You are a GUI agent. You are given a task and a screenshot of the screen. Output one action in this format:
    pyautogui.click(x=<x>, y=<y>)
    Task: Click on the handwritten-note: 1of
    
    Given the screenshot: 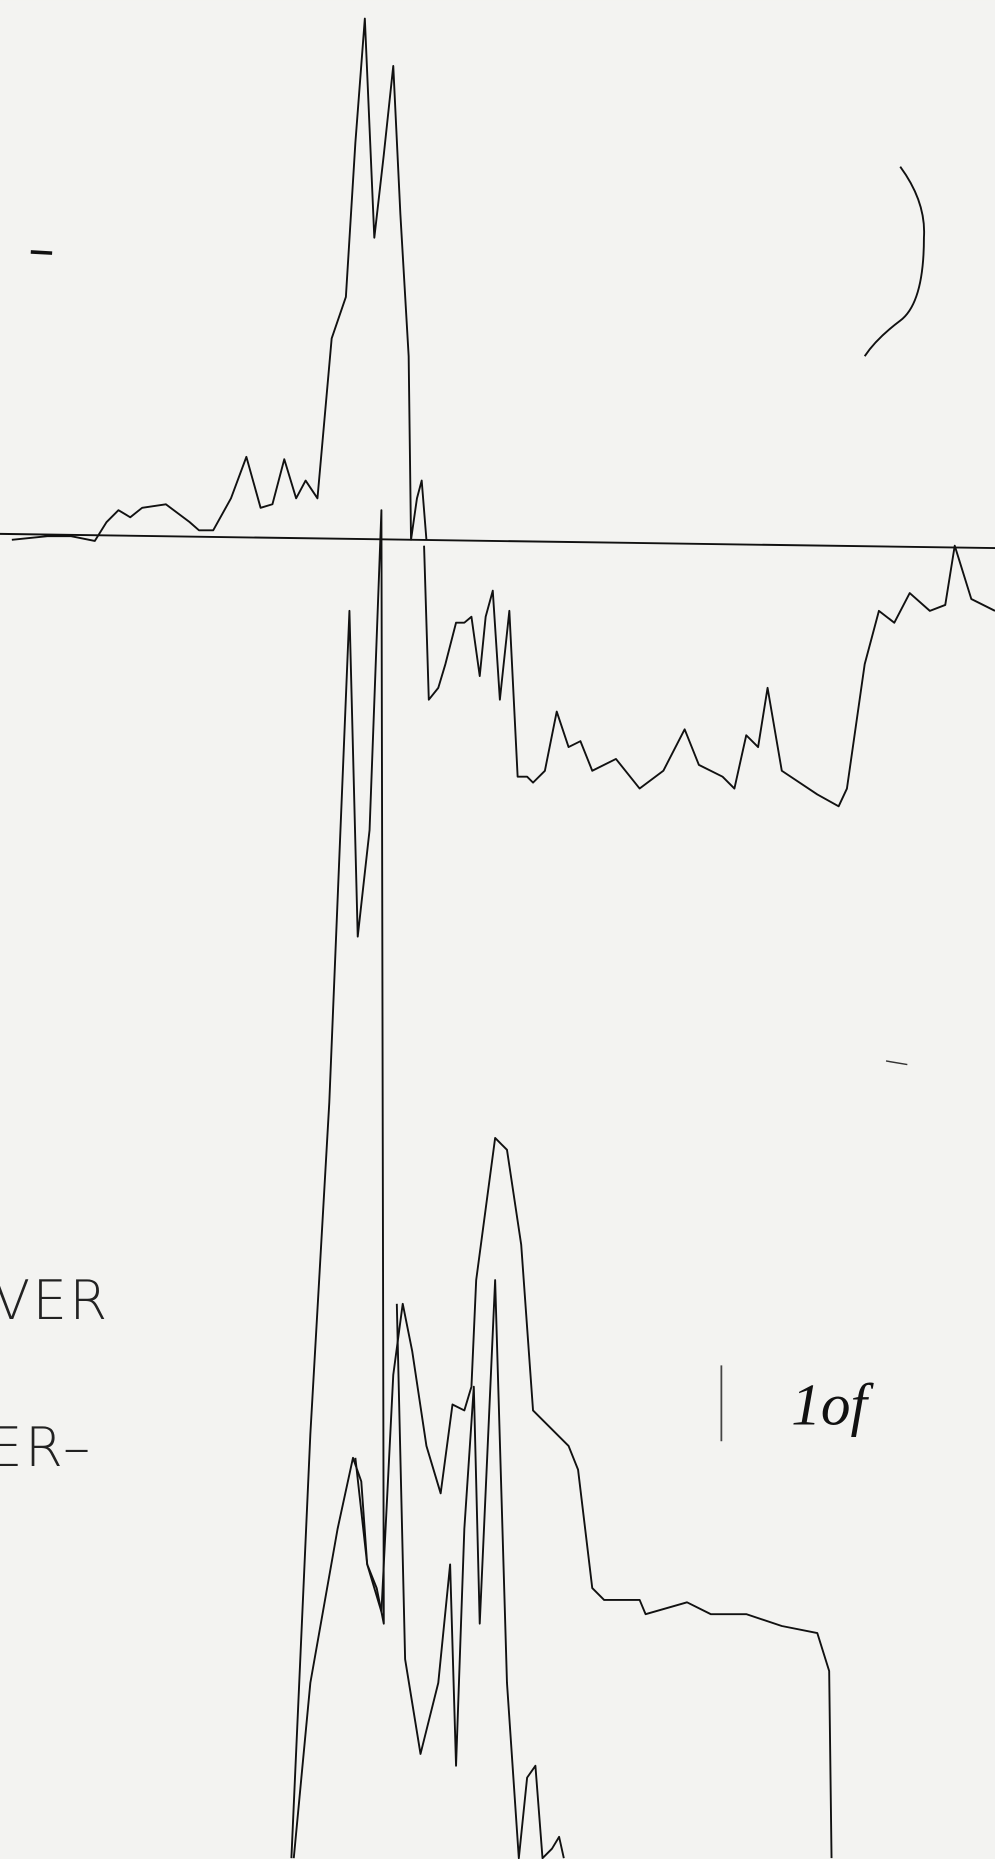 What is the action you would take?
    pyautogui.click(x=832, y=1405)
    